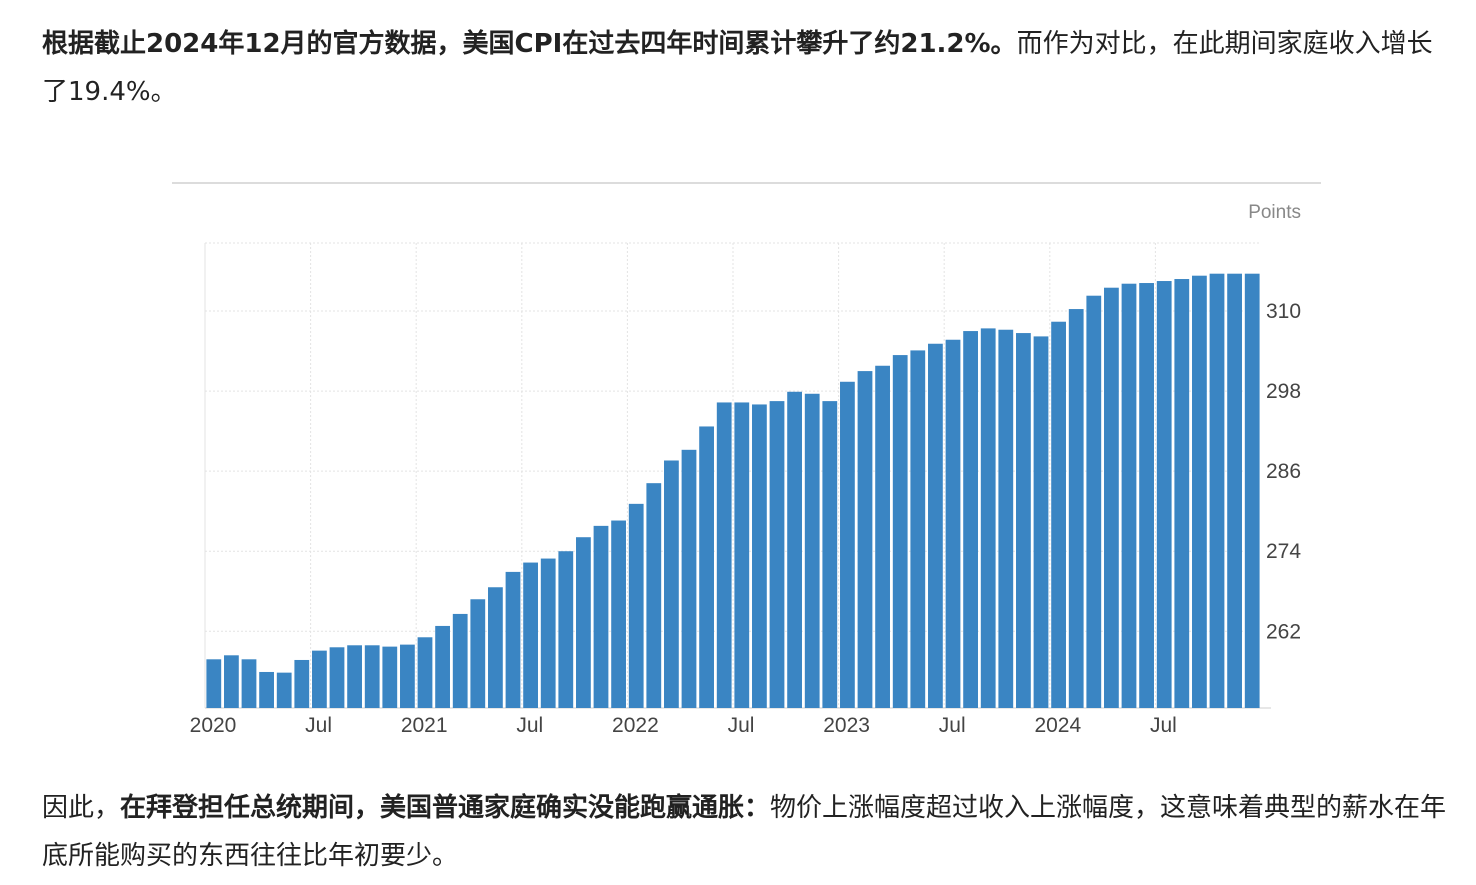 The height and width of the screenshot is (885, 1476). Describe the element at coordinates (445, 808) in the screenshot. I see `conclusion-bold-text: 在拜登担任总统期间，美国普通家庭确实没能跑赢通胀：` at that location.